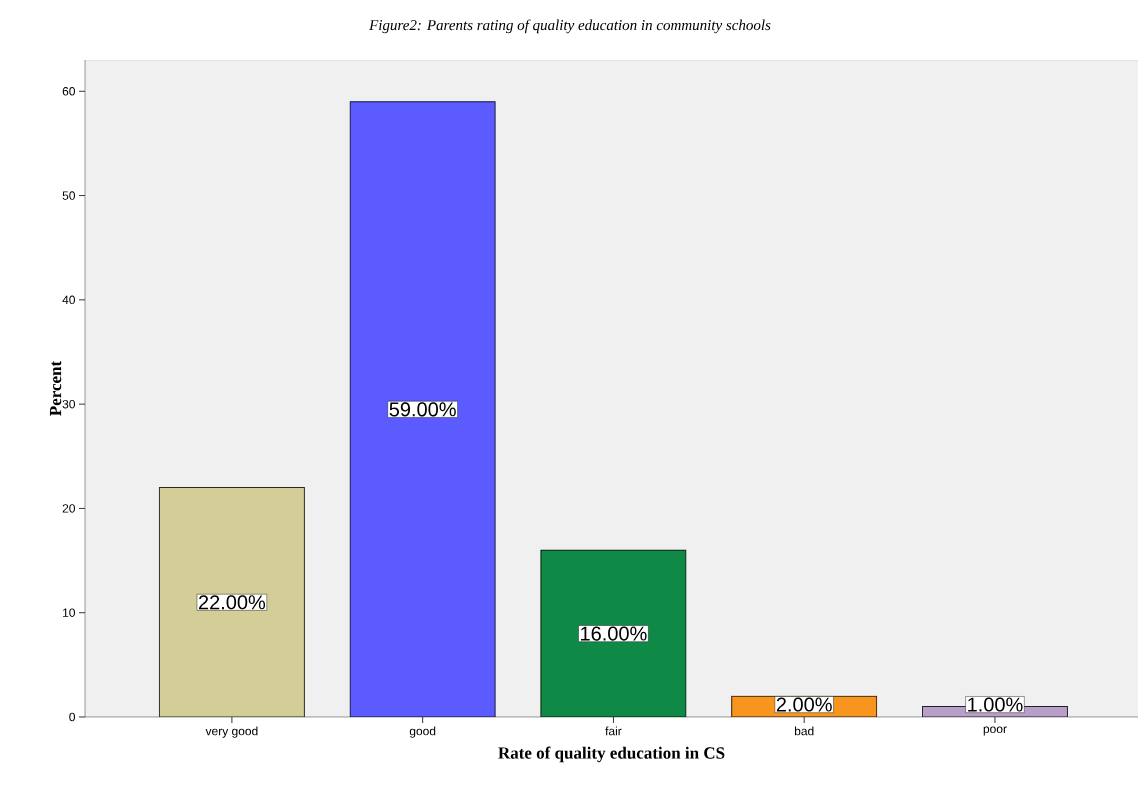 The height and width of the screenshot is (788, 1140). Describe the element at coordinates (72, 717) in the screenshot. I see `y-tick-label: 0` at that location.